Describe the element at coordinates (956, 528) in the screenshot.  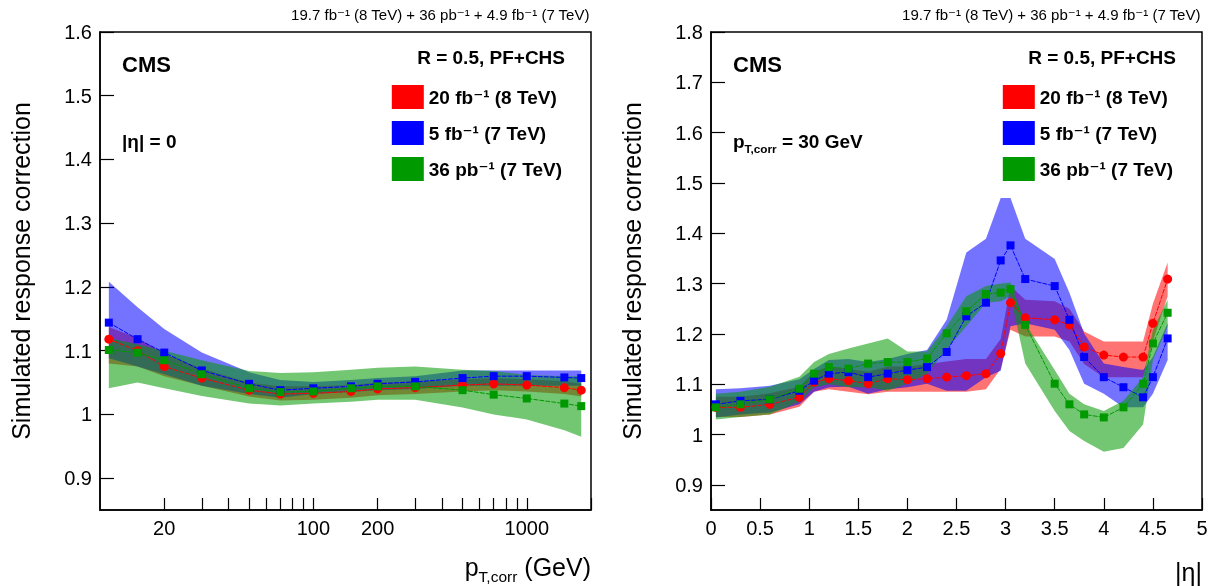
I see `x-tick-label: 2.5` at that location.